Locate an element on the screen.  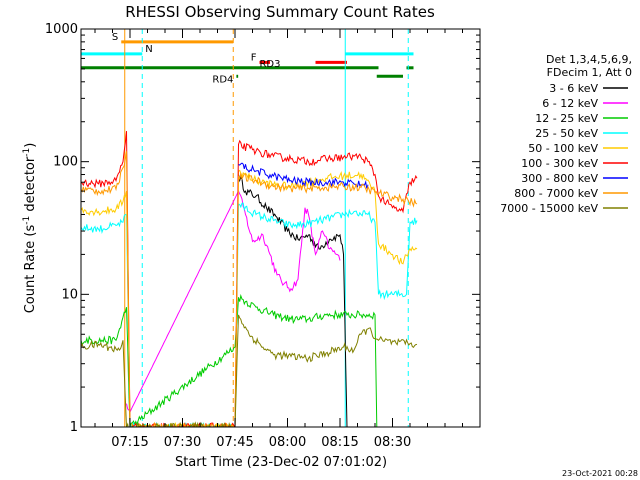
series-7000-15000-kev is located at coordinates (249, 370).